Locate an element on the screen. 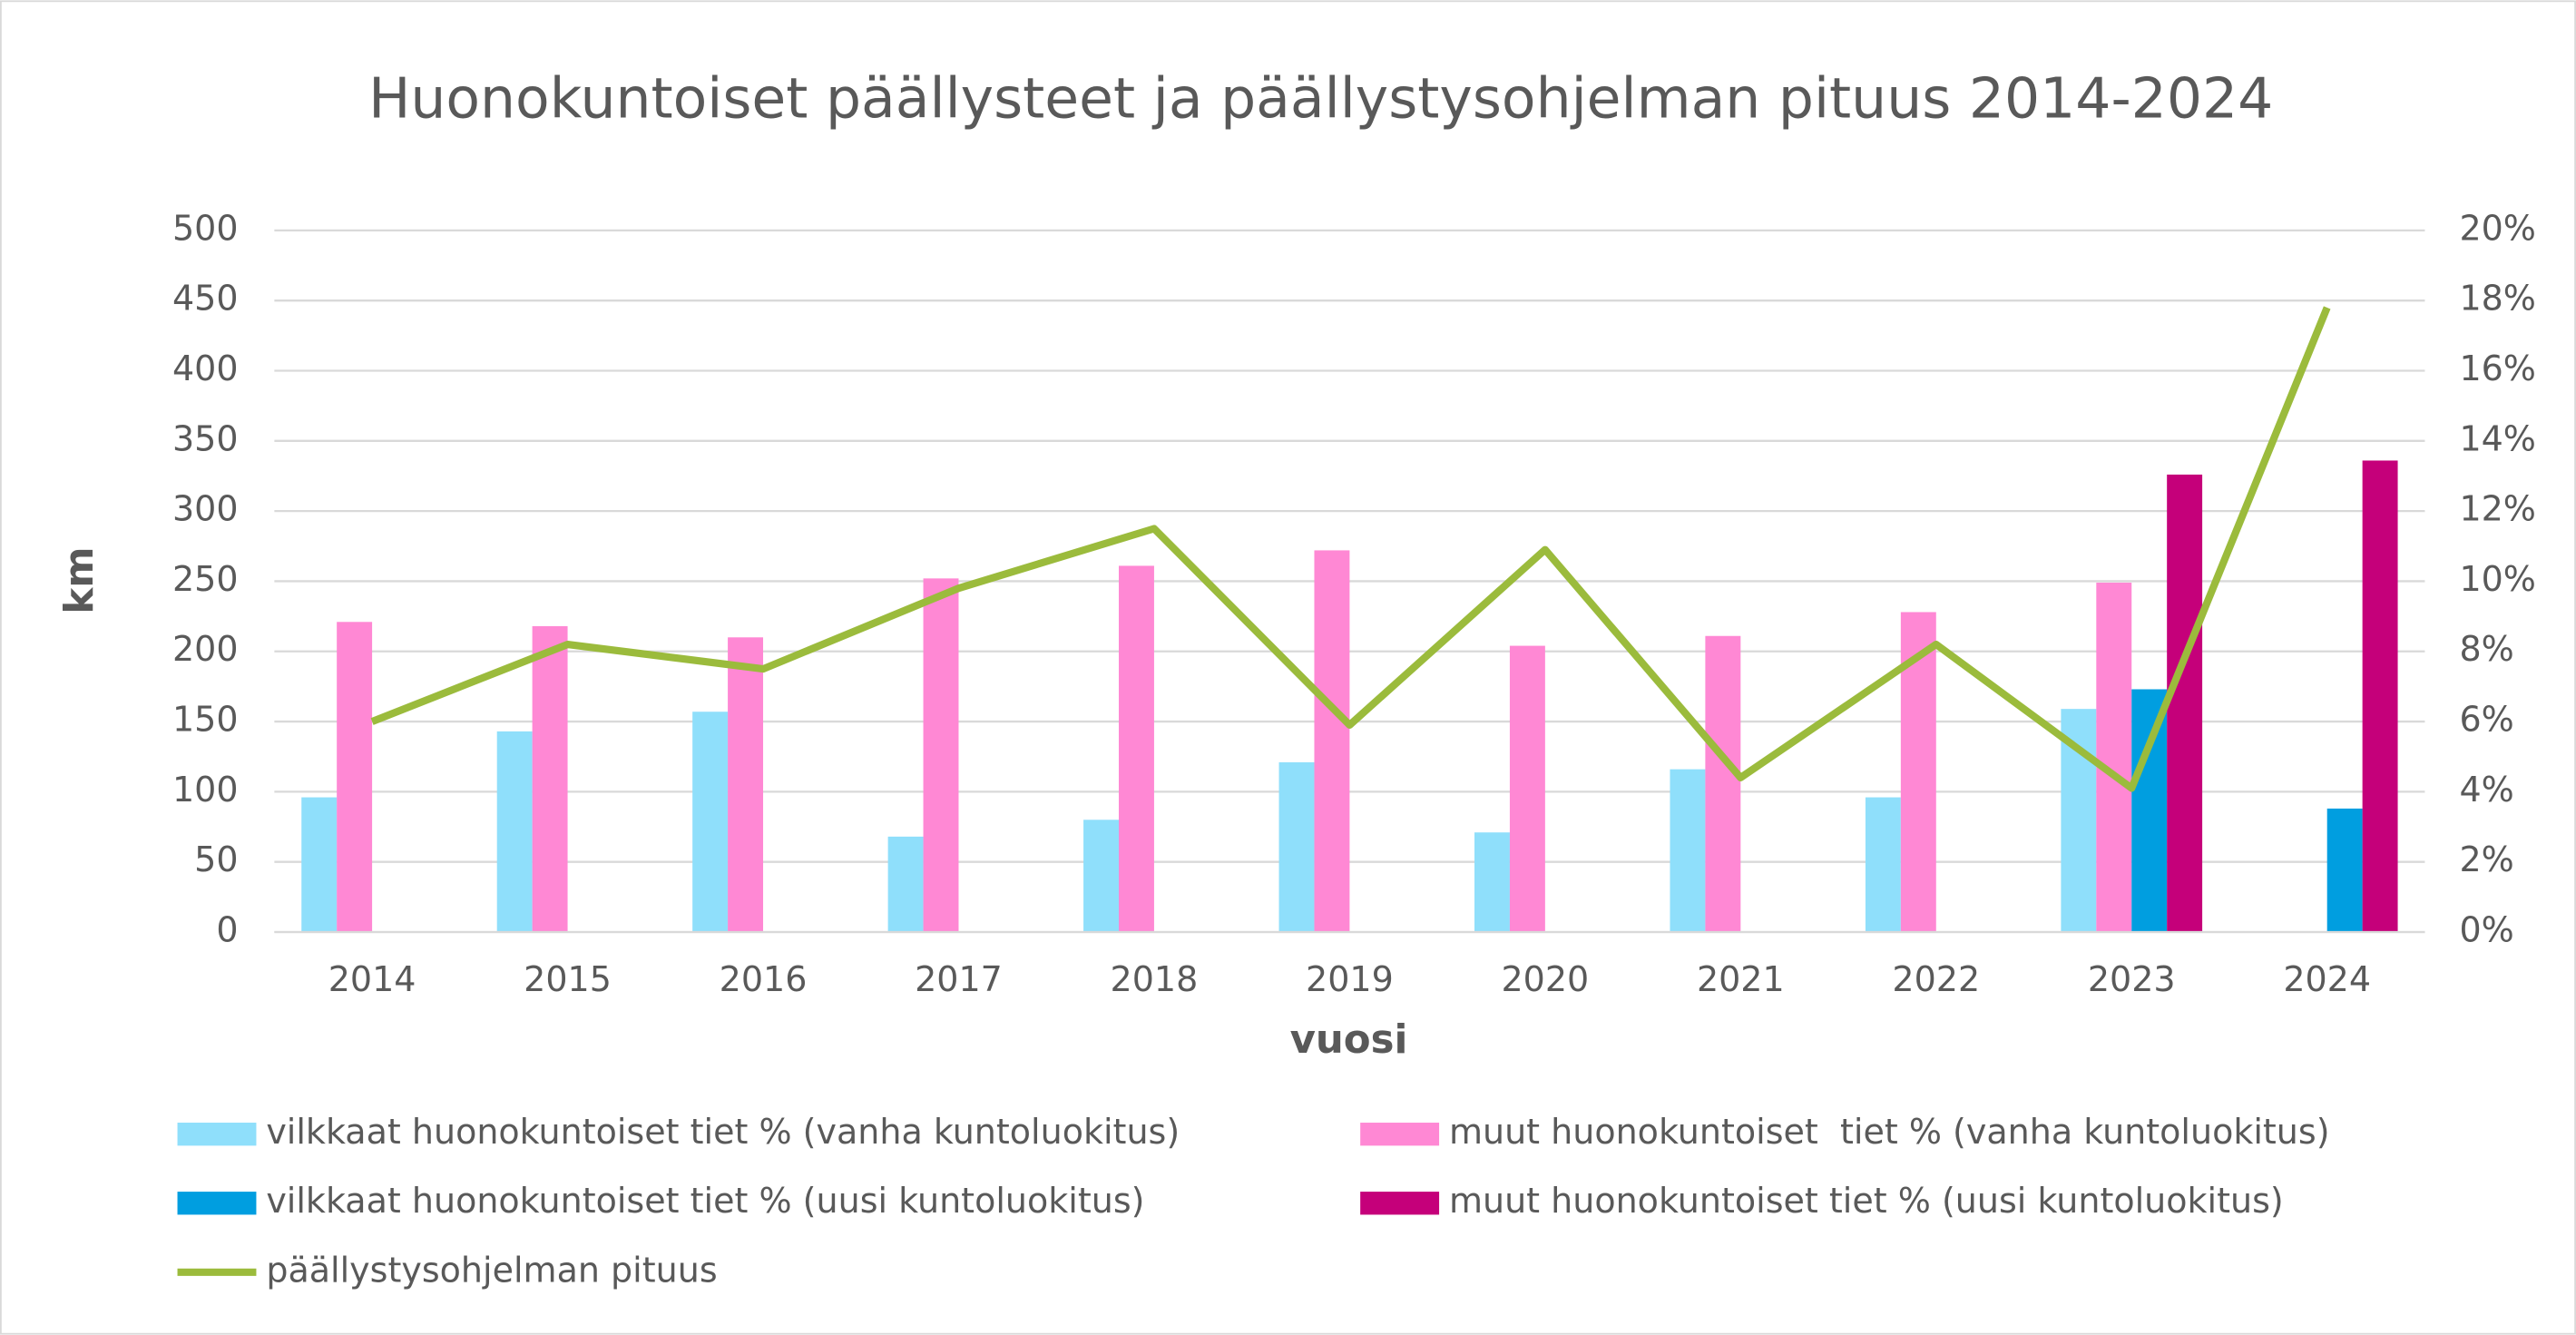 The height and width of the screenshot is (1335, 2576). y2-tick-label: 18% is located at coordinates (2497, 299).